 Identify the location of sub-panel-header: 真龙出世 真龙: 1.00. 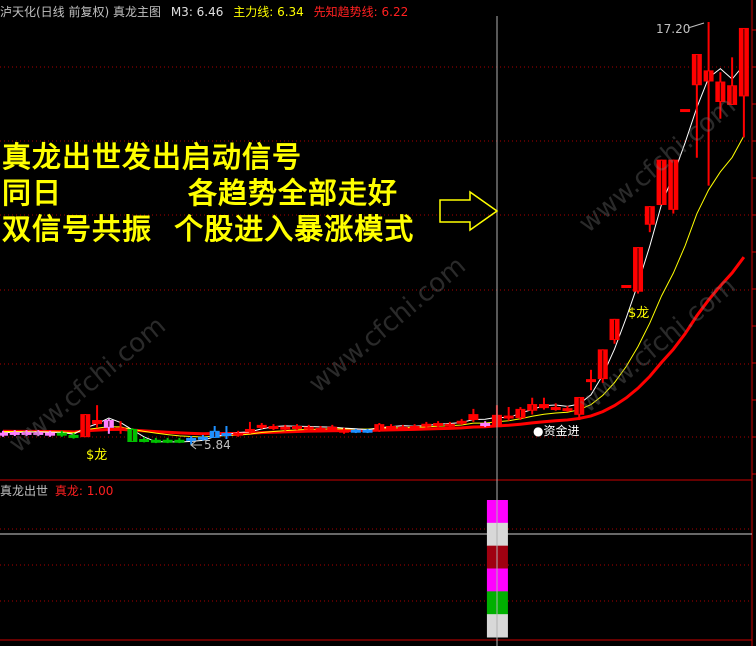
(59, 490).